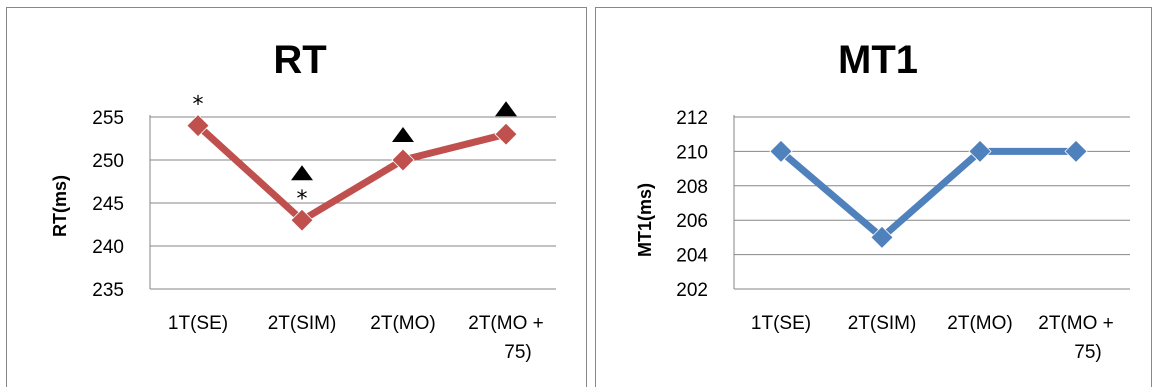 The width and height of the screenshot is (1155, 387). Describe the element at coordinates (979, 323) in the screenshot. I see `mt1-x-tick-label: 2T(MO)` at that location.